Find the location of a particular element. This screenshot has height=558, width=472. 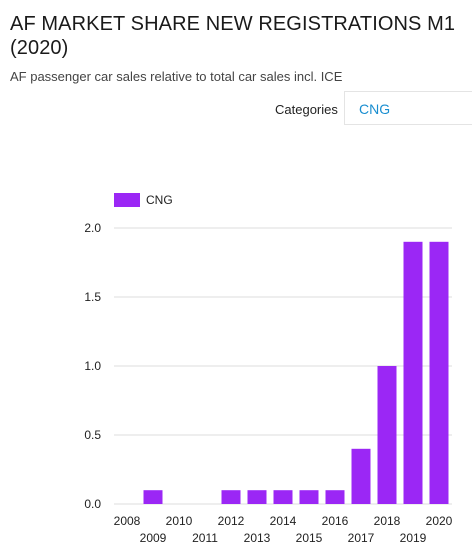

x-tick-label: 2010 is located at coordinates (179, 521).